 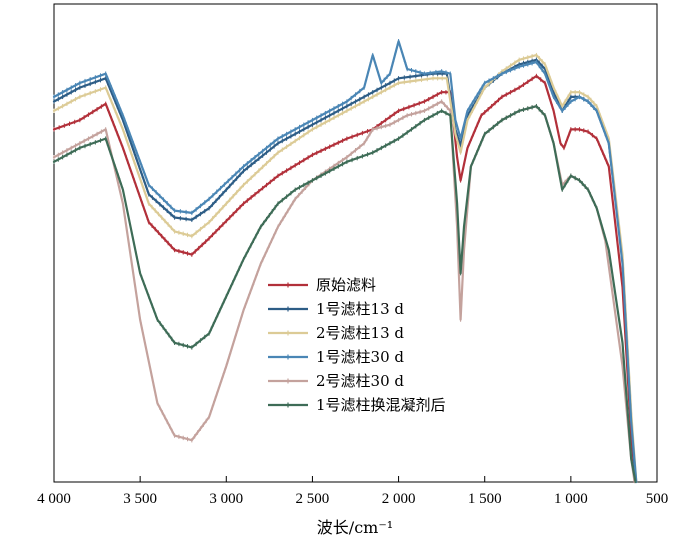 I want to click on legend-item: 1号滤柱换混凝剂后, so click(x=357, y=405).